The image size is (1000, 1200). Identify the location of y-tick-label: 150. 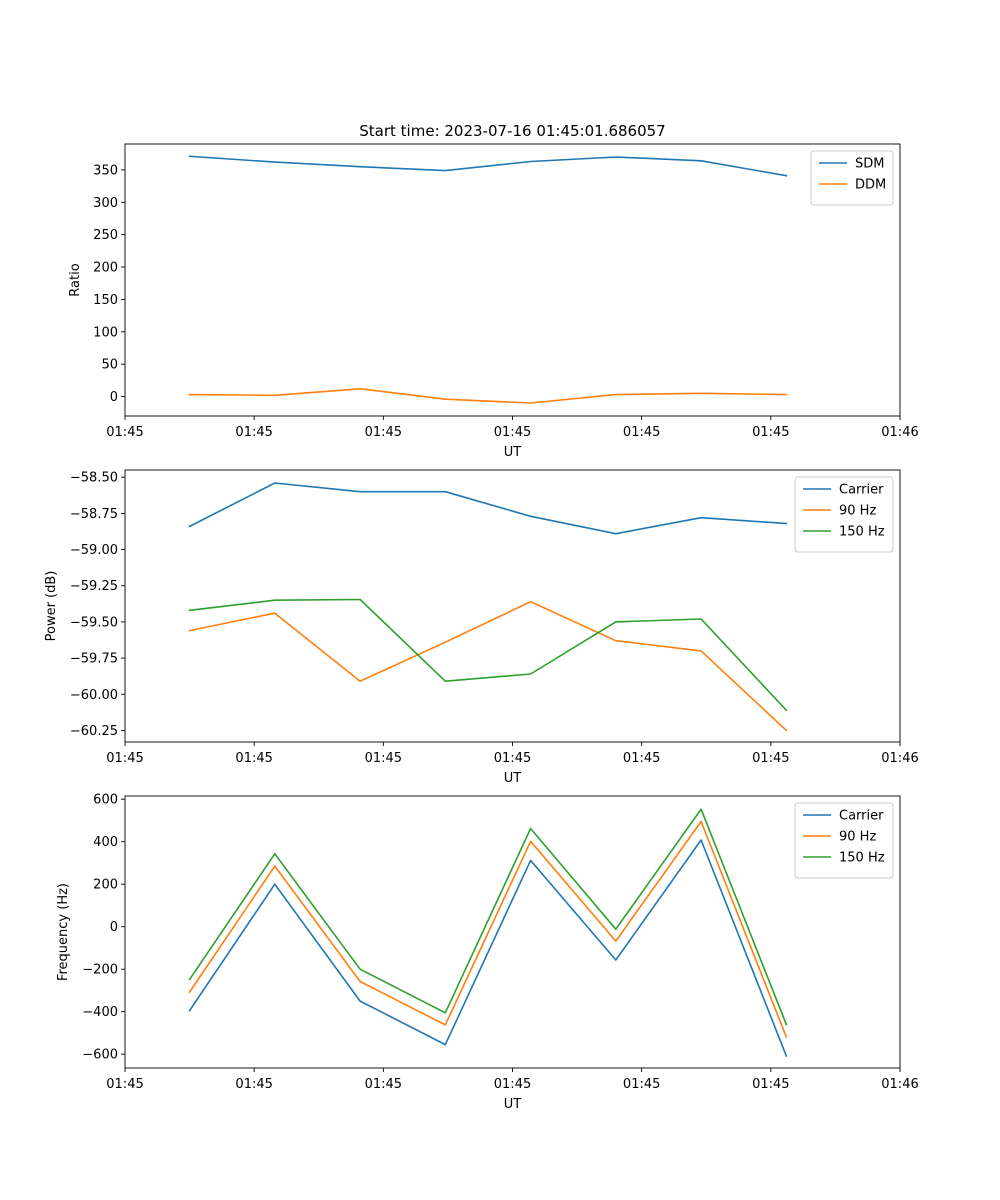
(105, 300).